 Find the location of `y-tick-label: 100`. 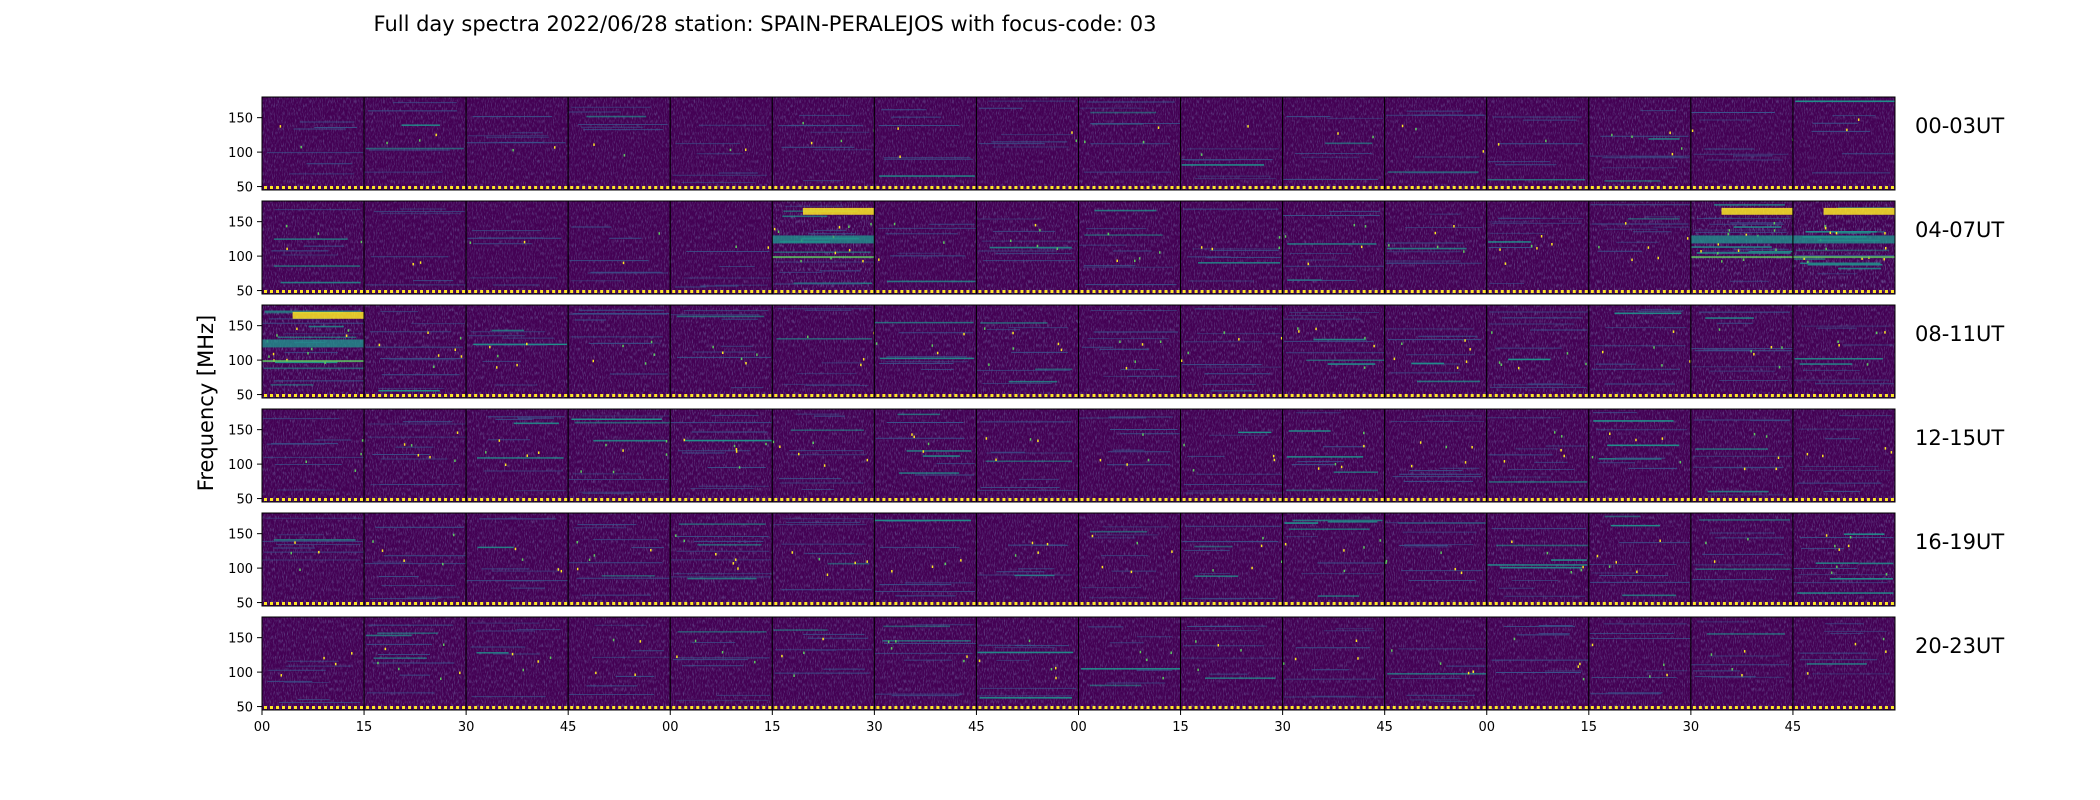

y-tick-label: 100 is located at coordinates (240, 569).